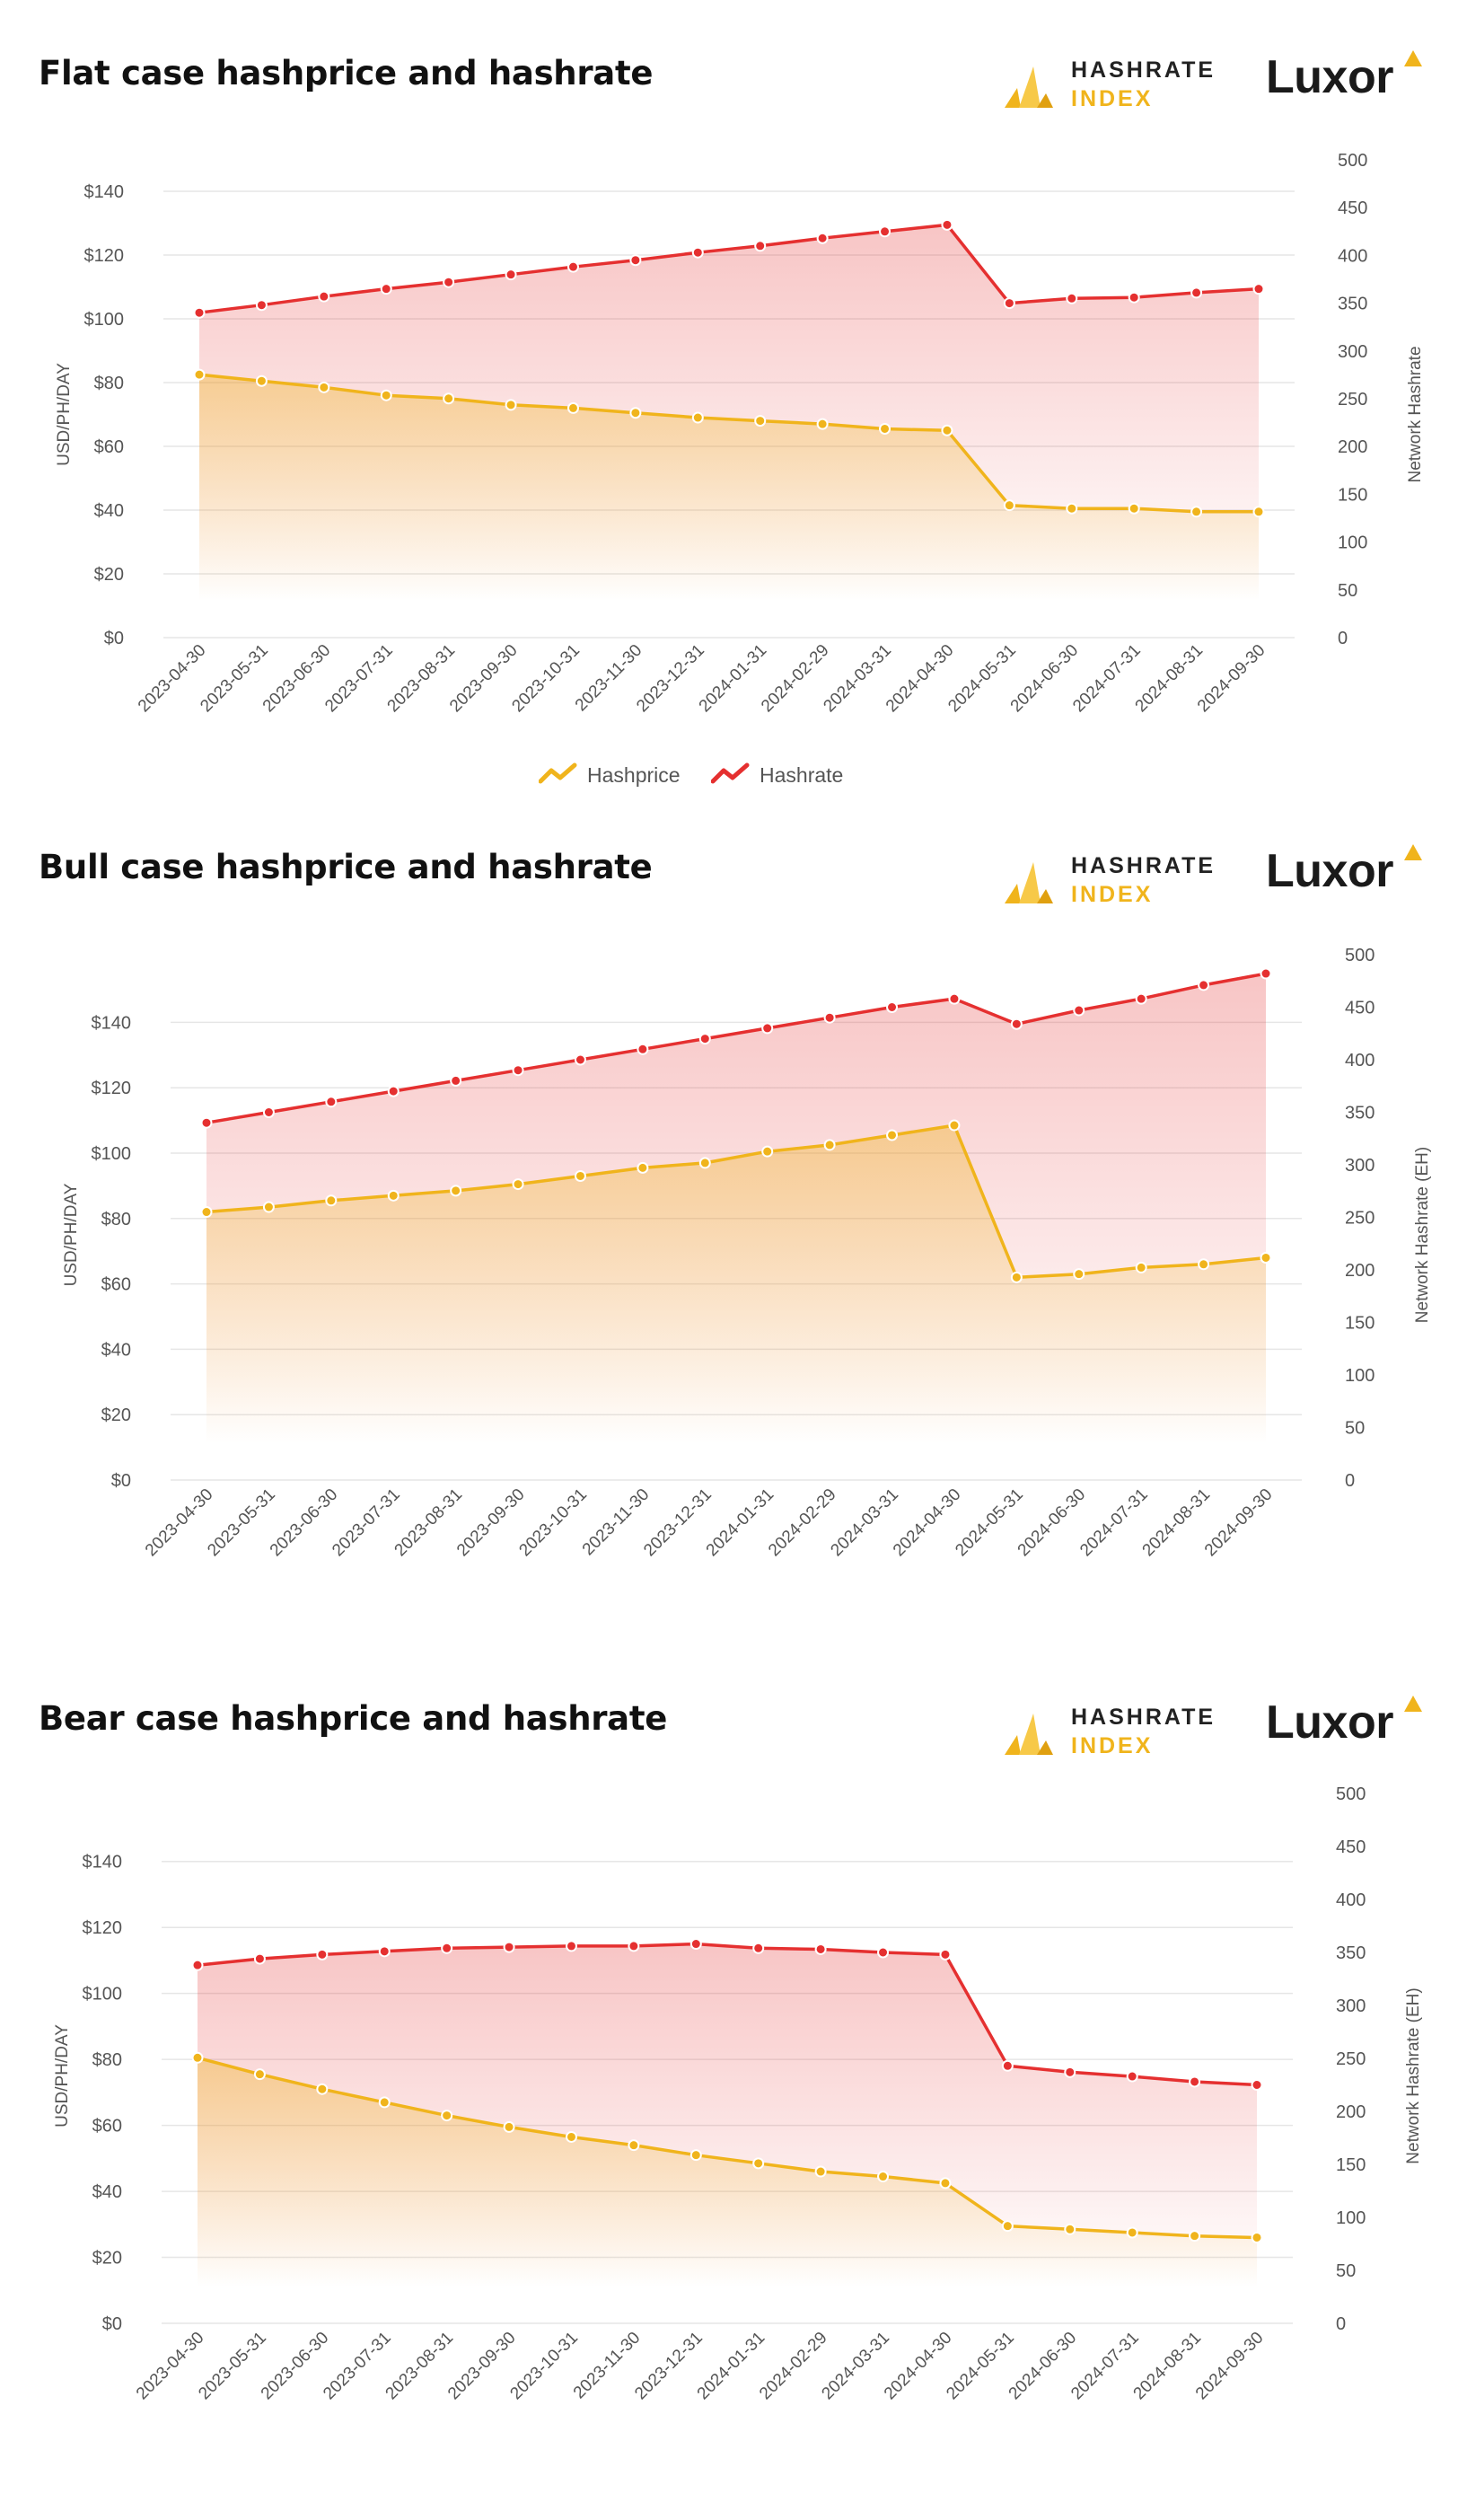 The height and width of the screenshot is (2520, 1458). Describe the element at coordinates (792, 774) in the screenshot. I see `legend-item-hashrate: Hashrate` at that location.